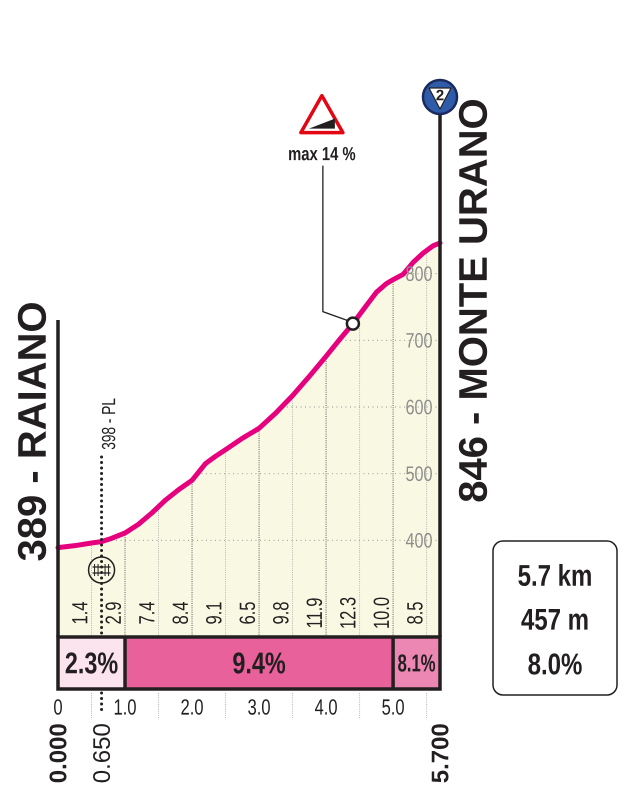 Image resolution: width=626 pixels, height=800 pixels. Describe the element at coordinates (192, 707) in the screenshot. I see `x-tick-label: 2.0` at that location.